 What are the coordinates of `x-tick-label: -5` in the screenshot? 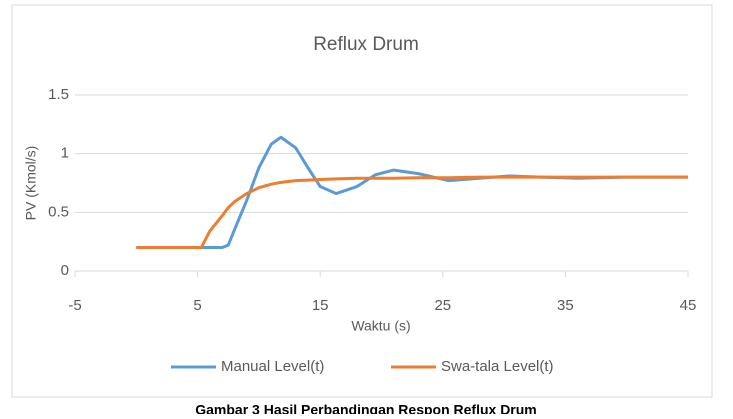 It's located at (74, 305).